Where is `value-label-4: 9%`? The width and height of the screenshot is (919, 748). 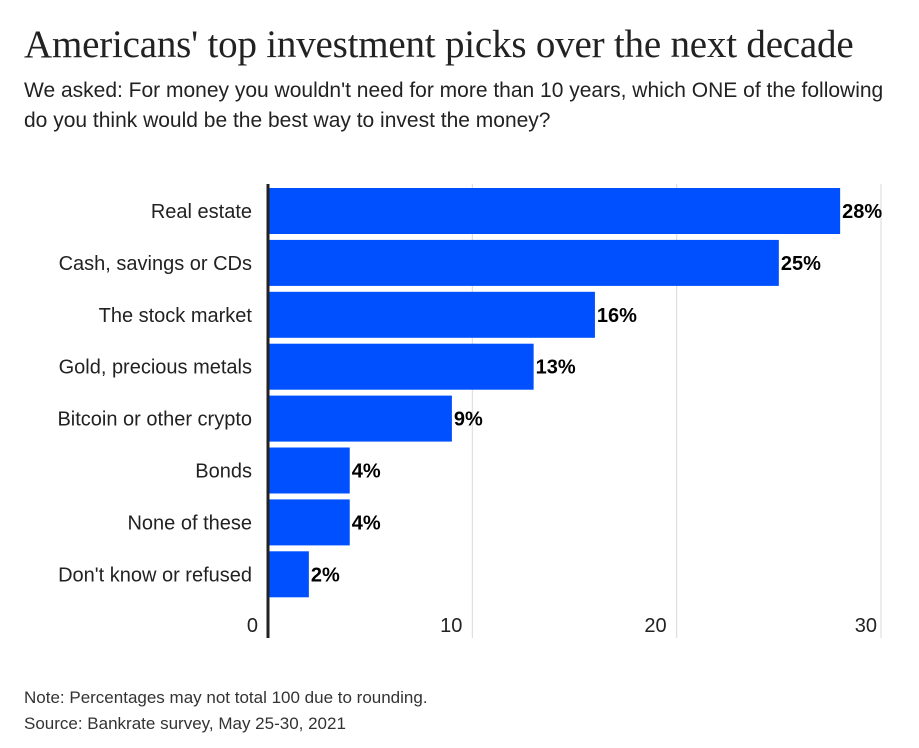 value-label-4: 9% is located at coordinates (468, 420).